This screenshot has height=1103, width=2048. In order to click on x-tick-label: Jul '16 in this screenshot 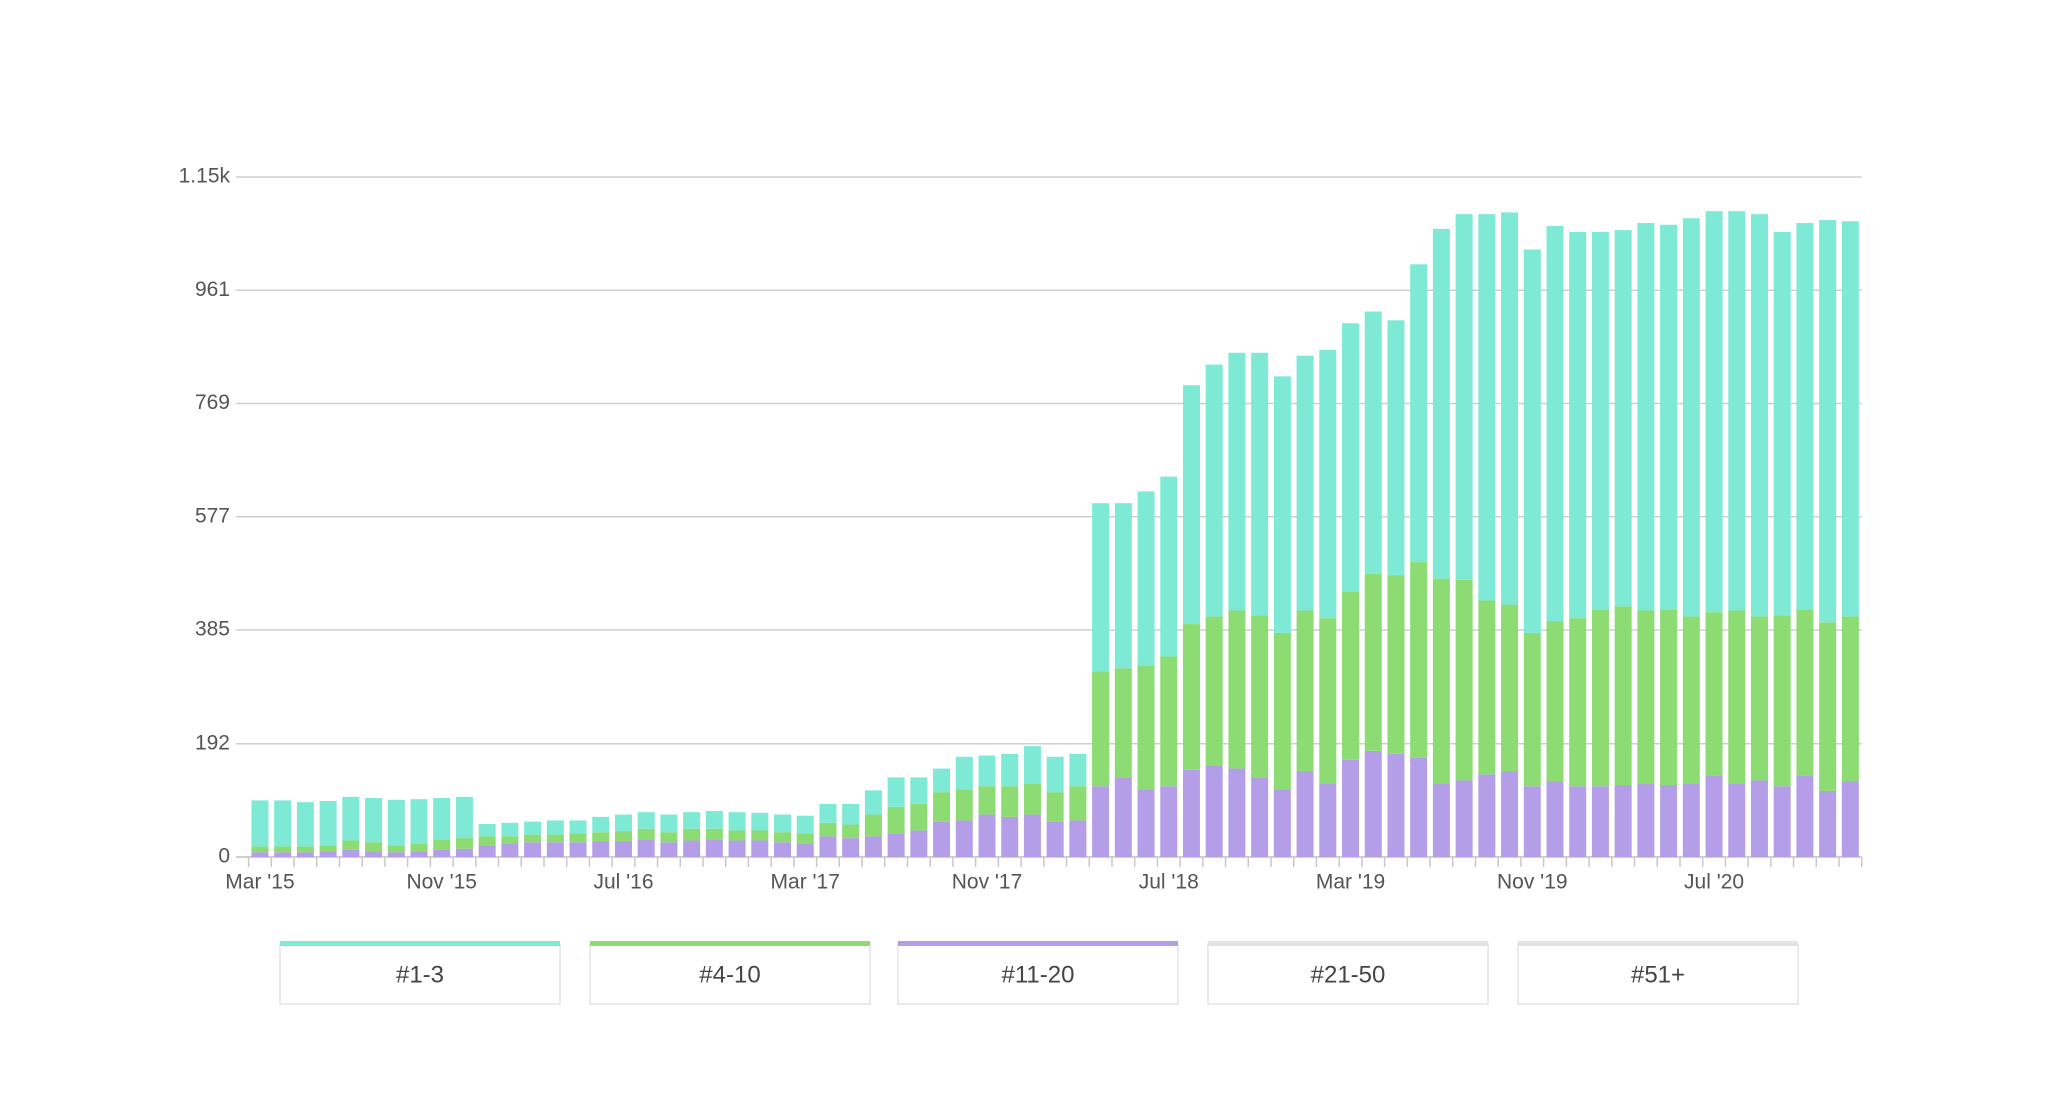, I will do `click(623, 882)`.